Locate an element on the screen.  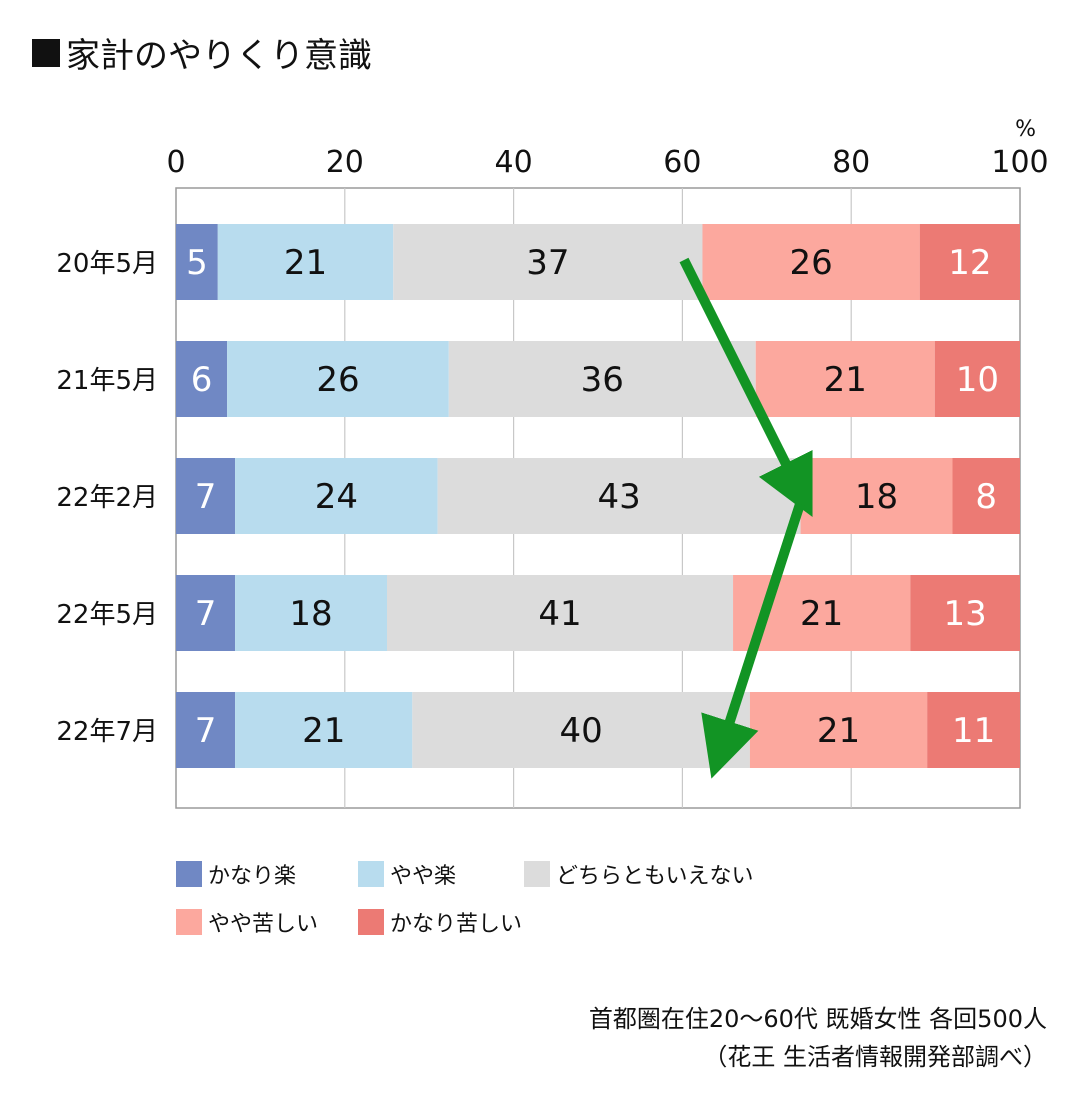
legend-item-yaya-kurushii: やや苦しい is located at coordinates (247, 922).